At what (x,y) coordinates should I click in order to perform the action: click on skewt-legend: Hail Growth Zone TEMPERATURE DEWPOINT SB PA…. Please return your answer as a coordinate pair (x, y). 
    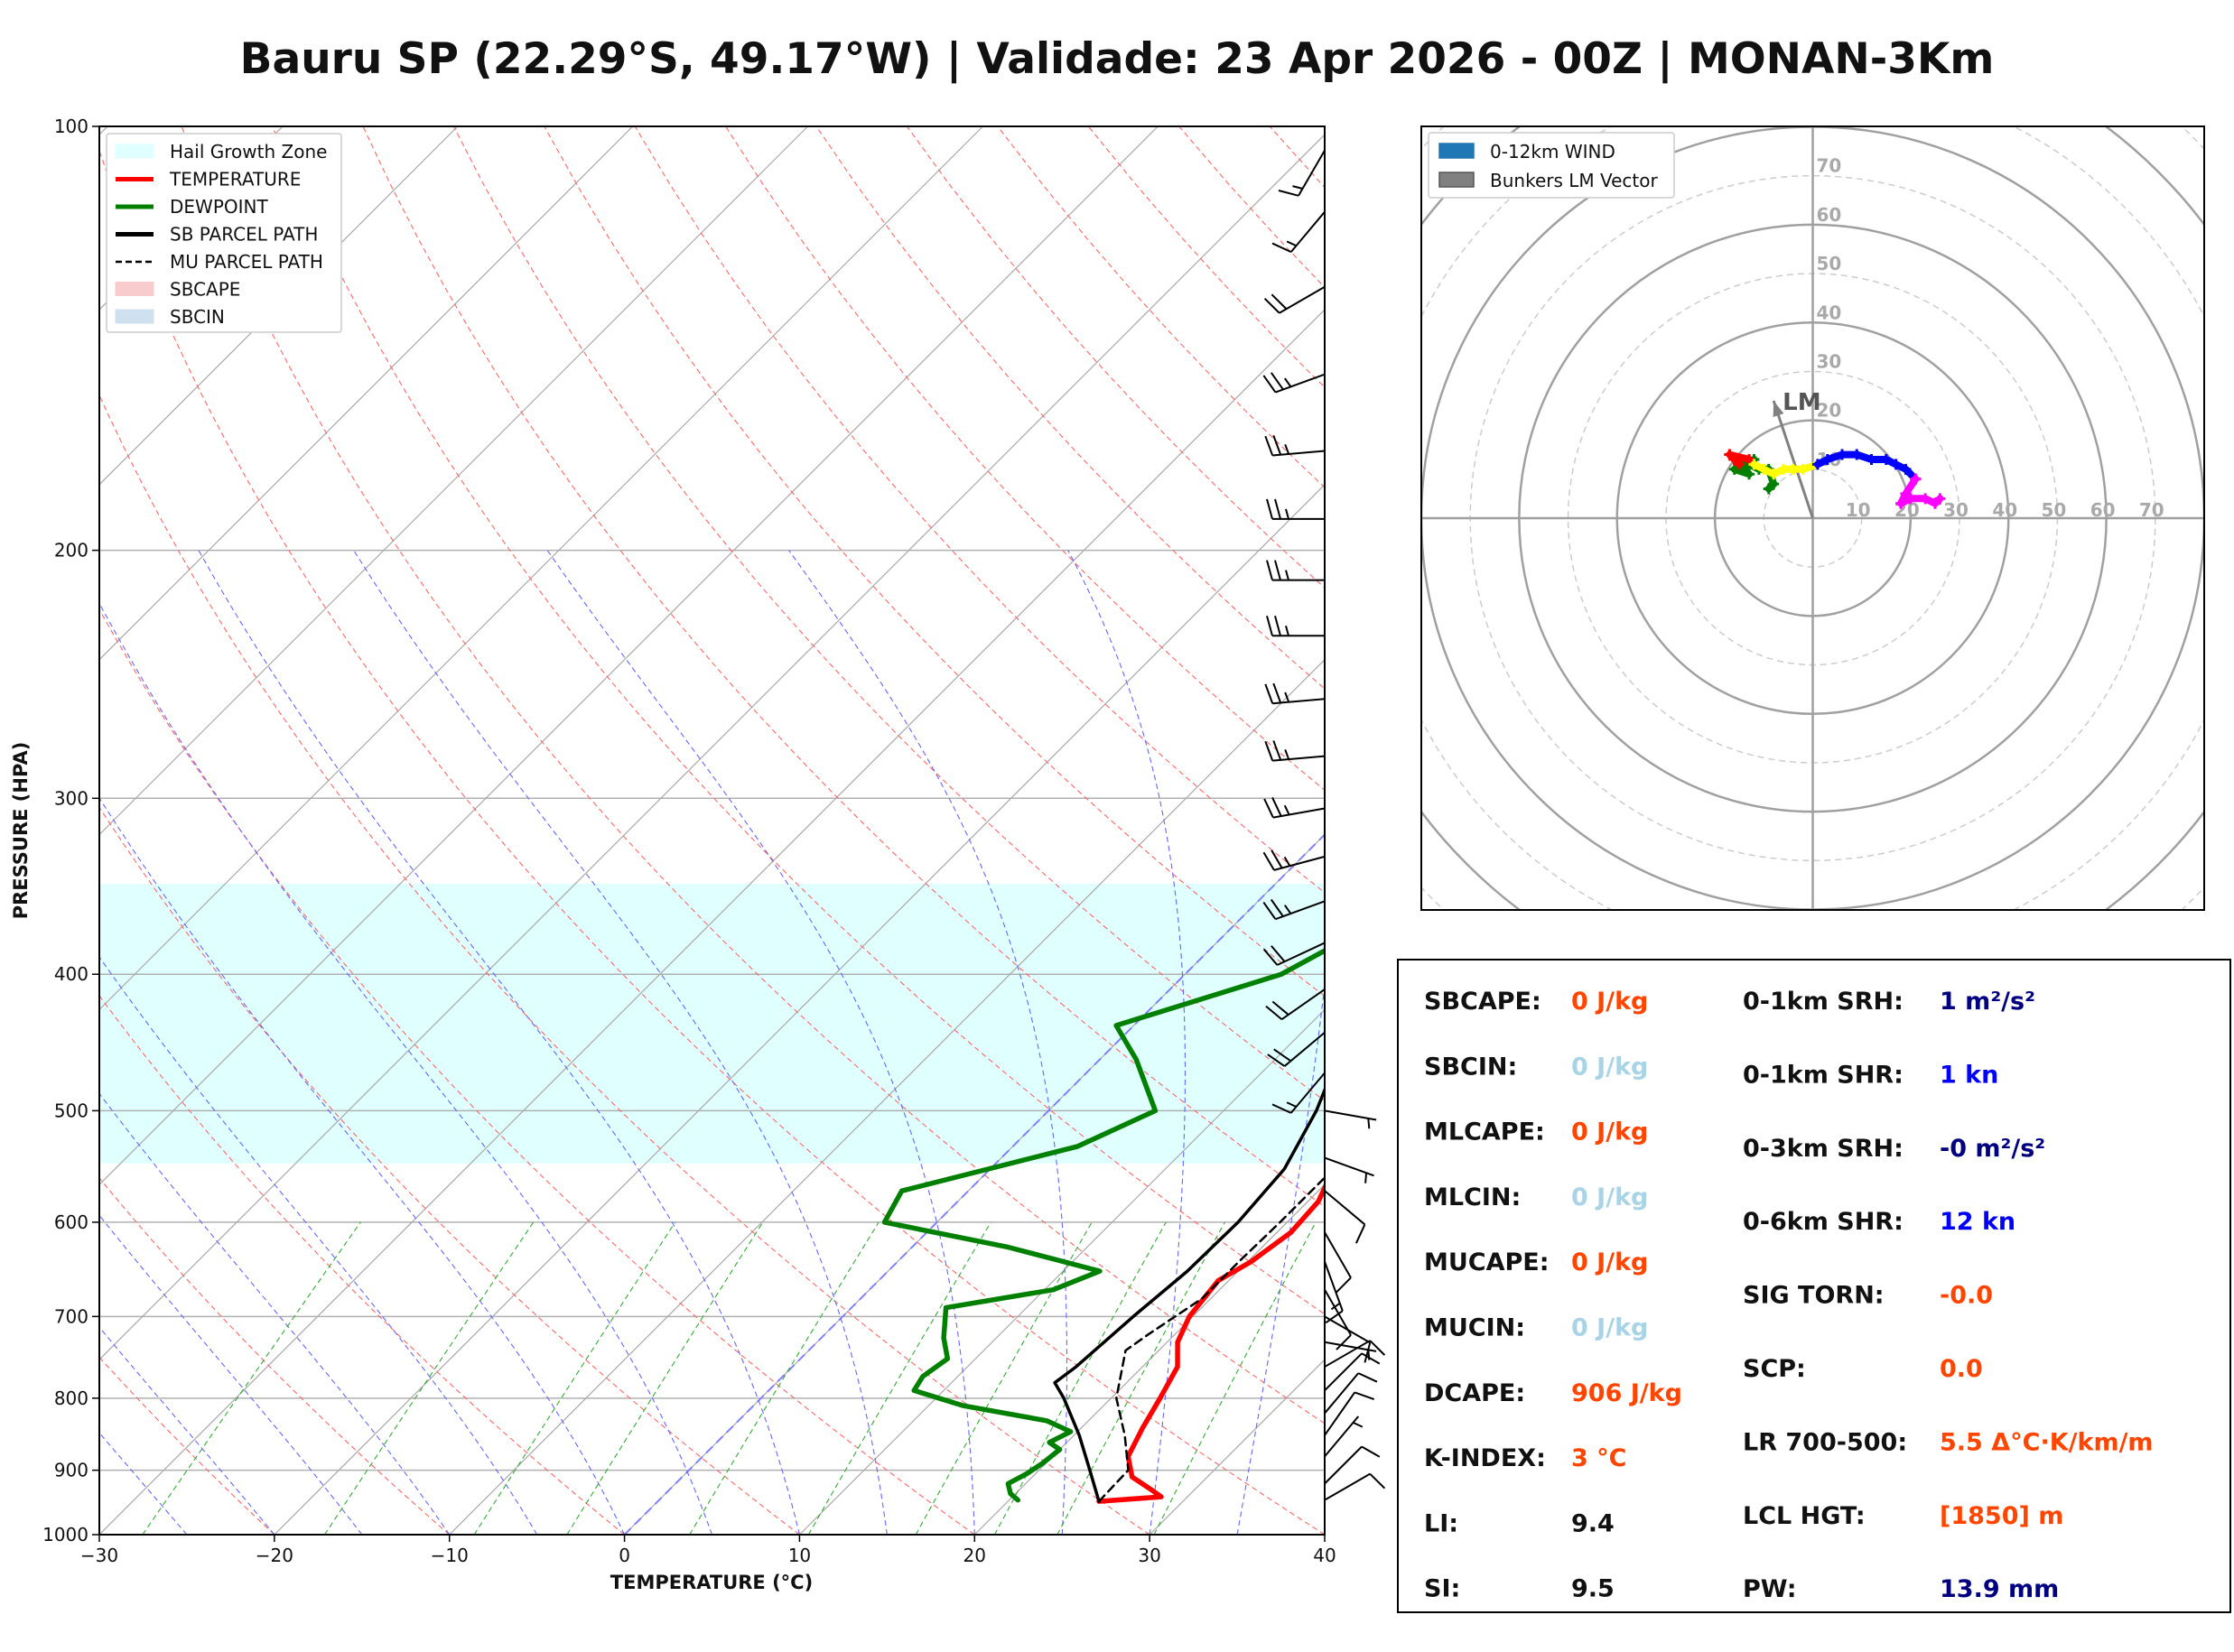
    Looking at the image, I should click on (224, 233).